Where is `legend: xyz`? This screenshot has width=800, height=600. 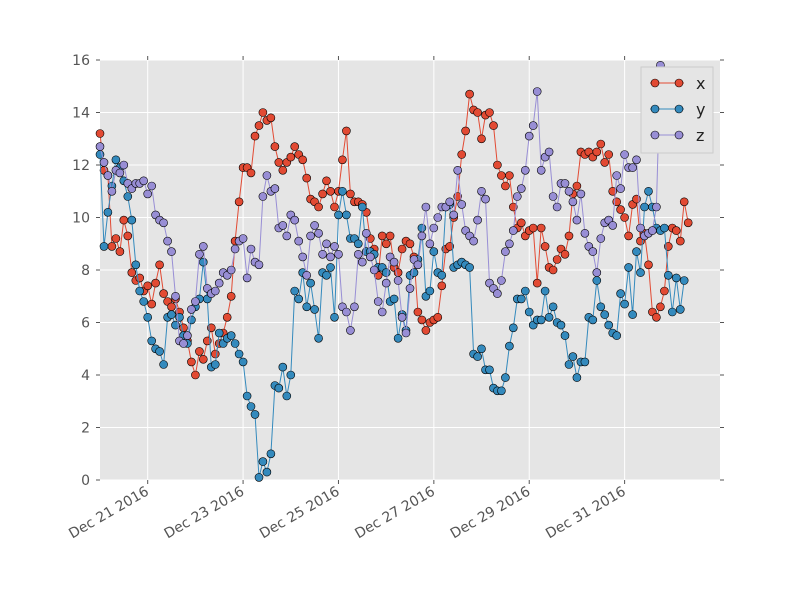 legend: xyz is located at coordinates (677, 110).